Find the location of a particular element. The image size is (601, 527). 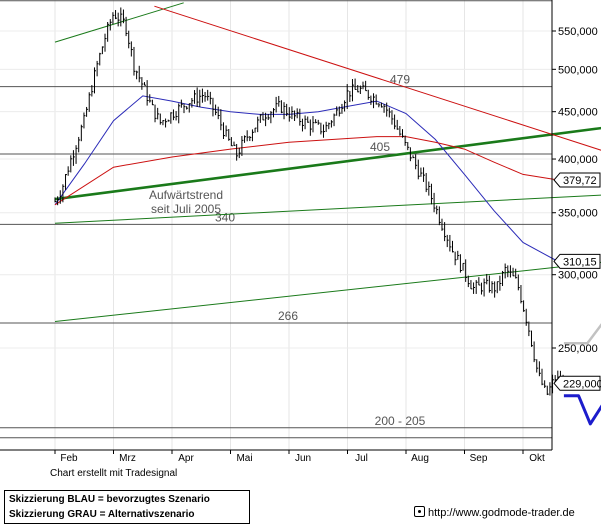

chart-credit: Chart erstellt mit Tradesignal is located at coordinates (114, 473).